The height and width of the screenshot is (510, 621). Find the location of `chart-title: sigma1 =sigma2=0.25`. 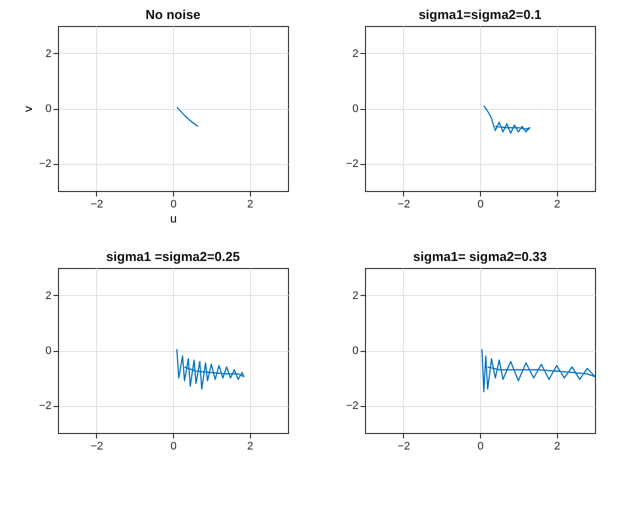

chart-title: sigma1 =sigma2=0.25 is located at coordinates (173, 256).